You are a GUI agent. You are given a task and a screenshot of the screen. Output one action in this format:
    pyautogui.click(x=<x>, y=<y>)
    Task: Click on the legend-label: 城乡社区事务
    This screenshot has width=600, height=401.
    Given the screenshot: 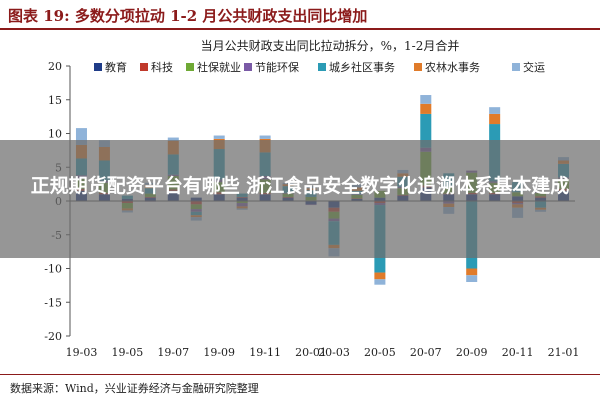 What is the action you would take?
    pyautogui.click(x=362, y=67)
    